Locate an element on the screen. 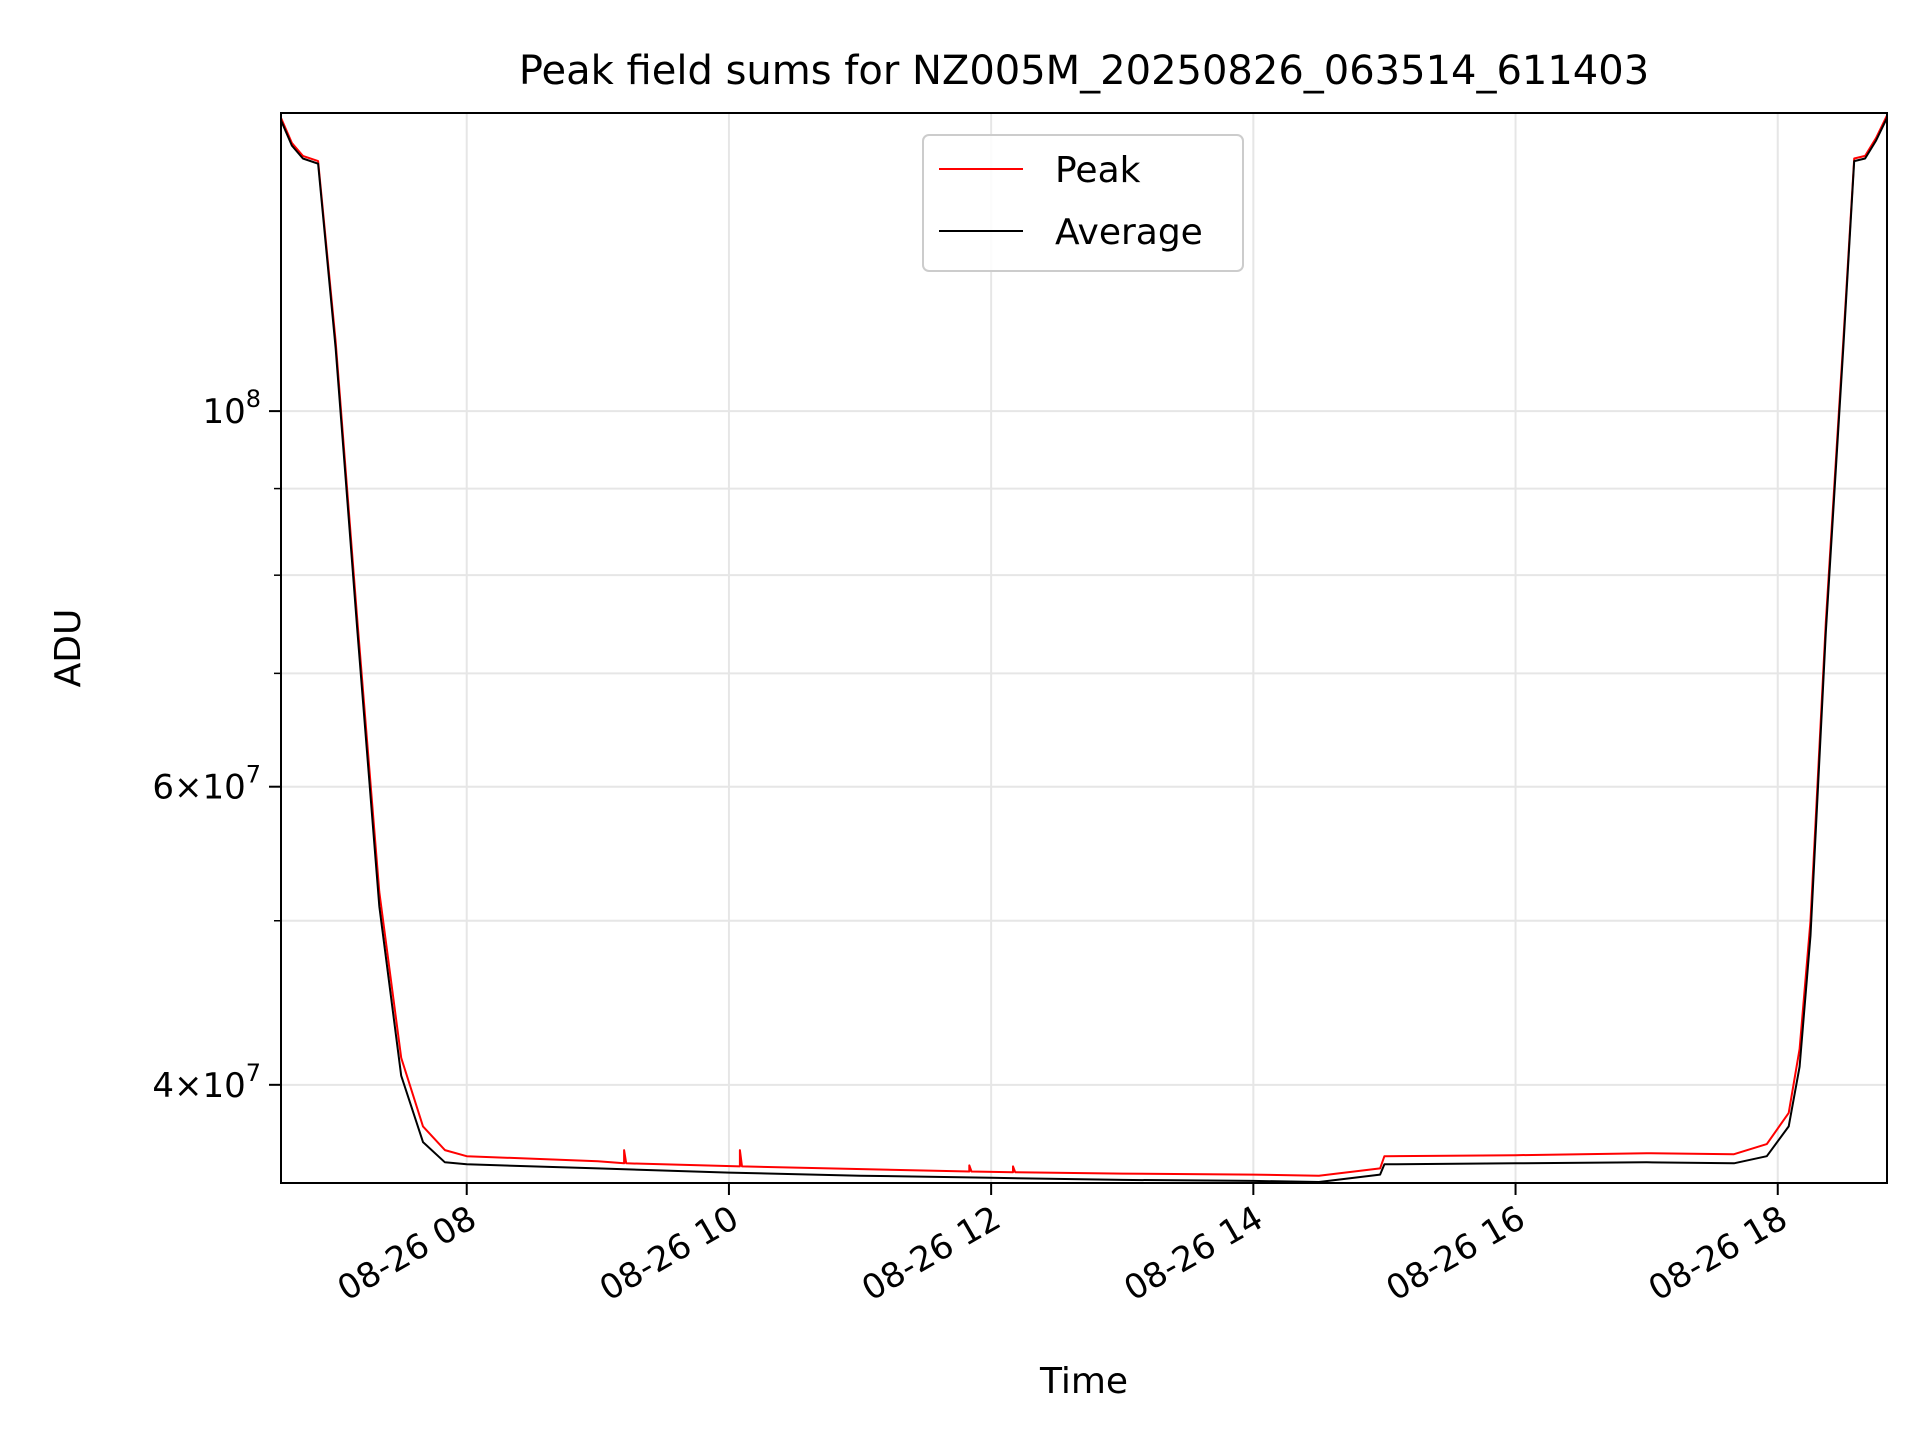 The width and height of the screenshot is (1920, 1440). legend-label-peak: Peak is located at coordinates (1098, 170).